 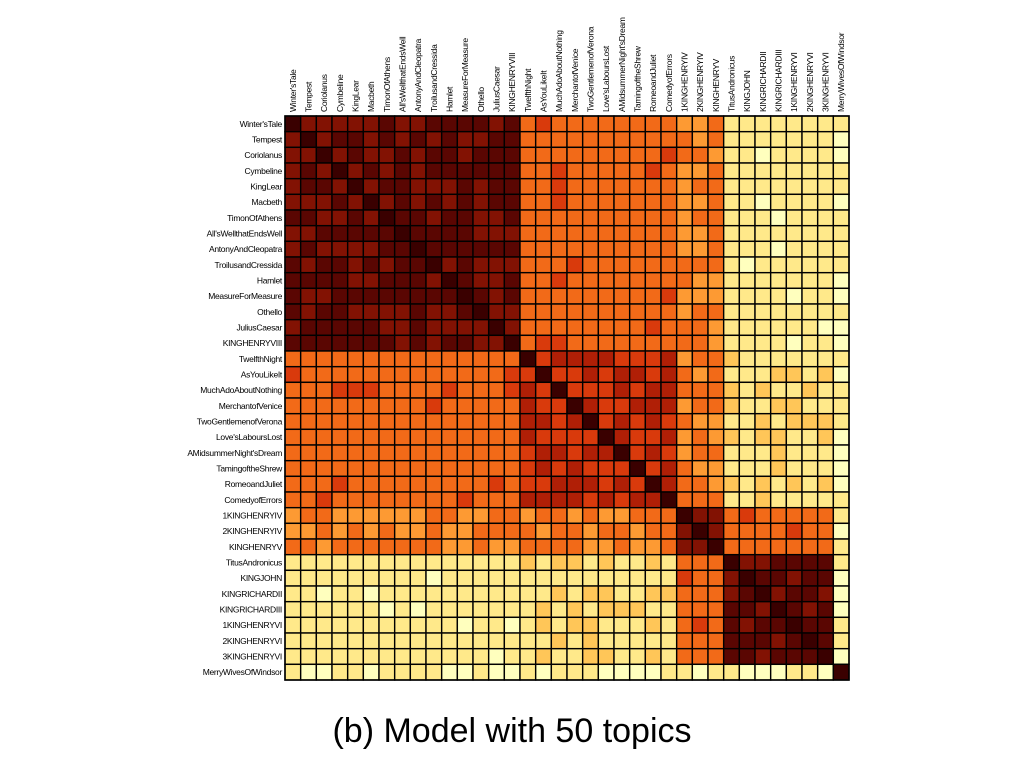 What do you see at coordinates (387, 84) in the screenshot?
I see `column-label: TimonOfAthens` at bounding box center [387, 84].